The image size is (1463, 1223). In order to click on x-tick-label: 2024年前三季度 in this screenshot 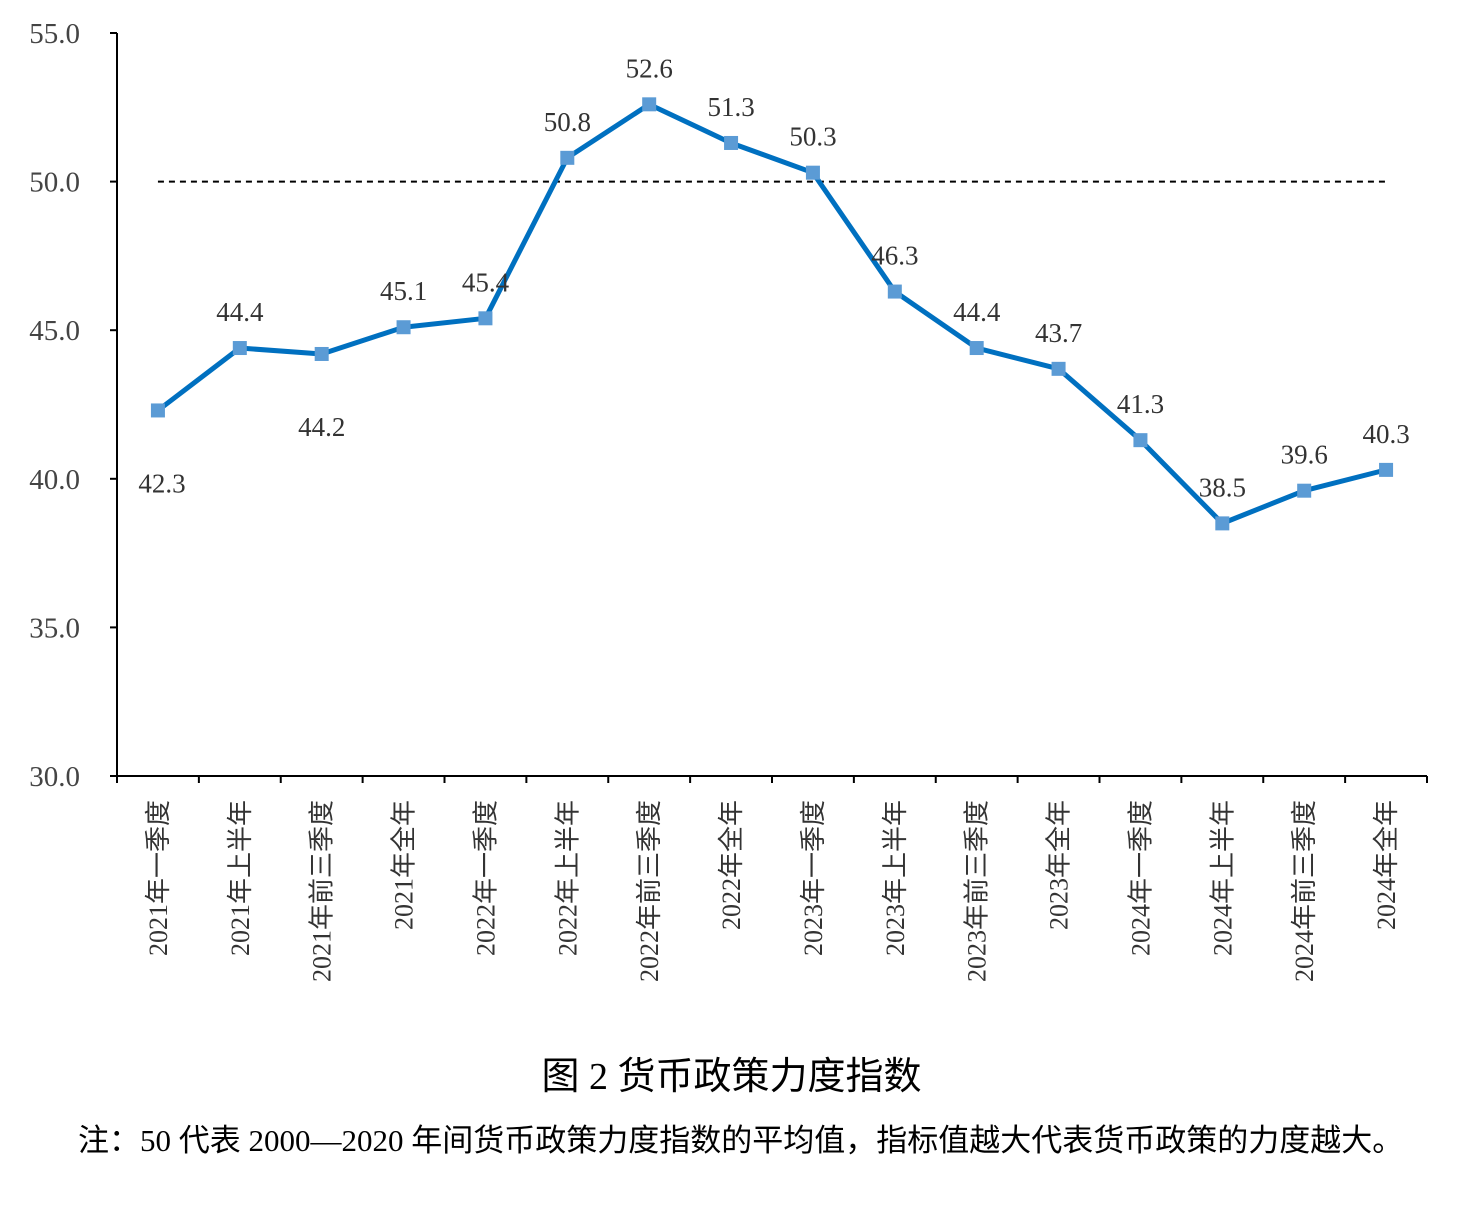, I will do `click(1304, 891)`.